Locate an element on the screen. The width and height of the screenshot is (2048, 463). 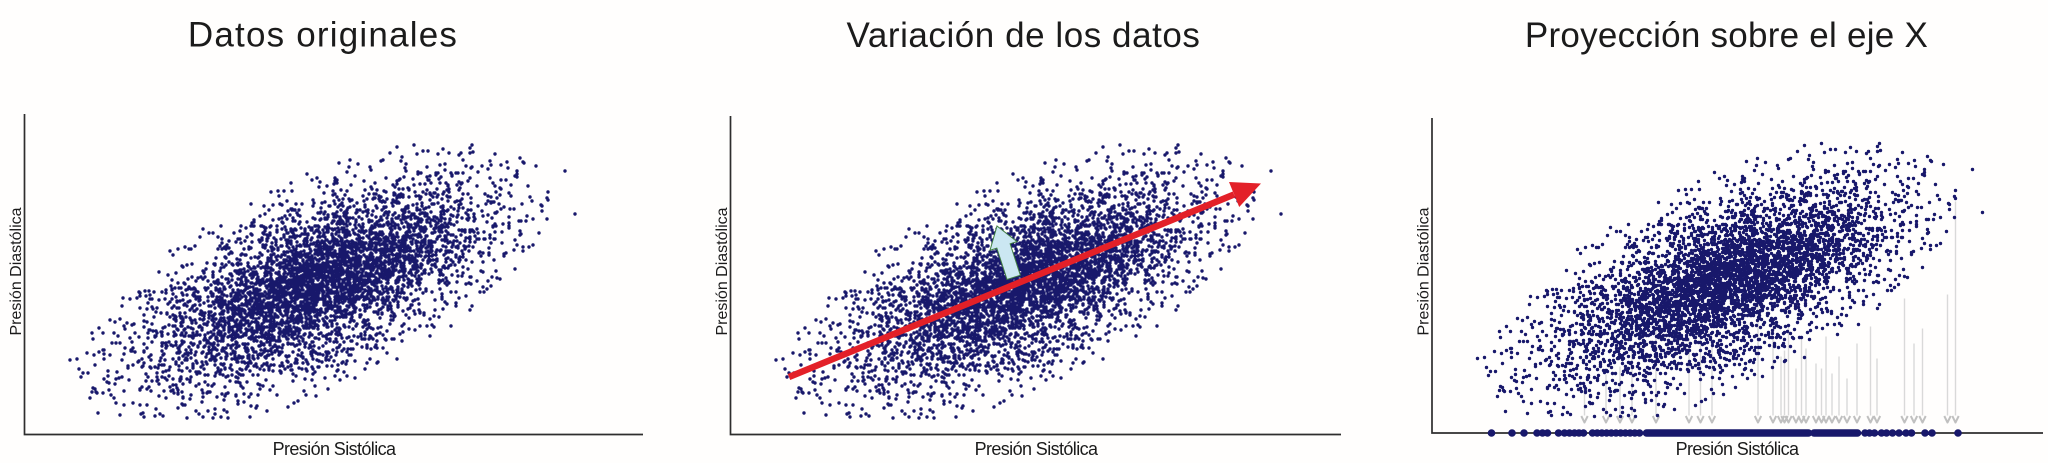
svg-text: Proyección sobre el eje X is located at coordinates (1726, 35).